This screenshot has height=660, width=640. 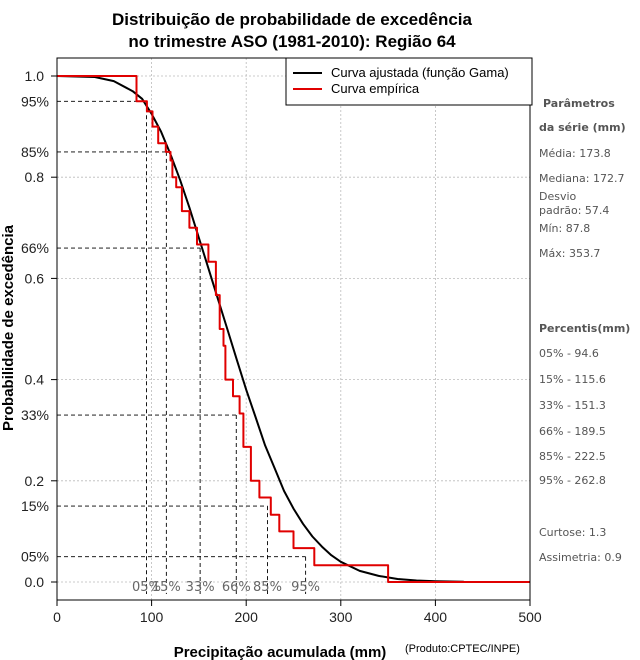 What do you see at coordinates (35, 415) in the screenshot?
I see `y-pct-label-33%: 33%` at bounding box center [35, 415].